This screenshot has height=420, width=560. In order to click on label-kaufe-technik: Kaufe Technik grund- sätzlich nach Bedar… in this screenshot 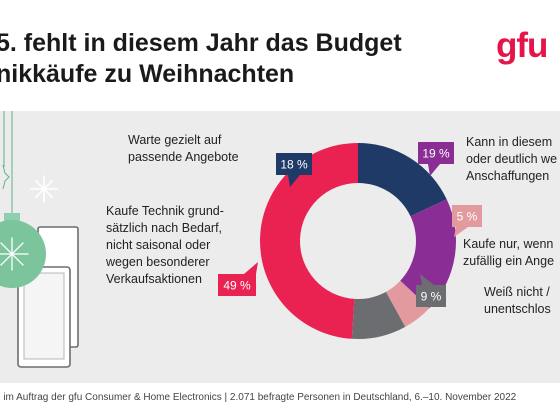, I will do `click(165, 245)`.